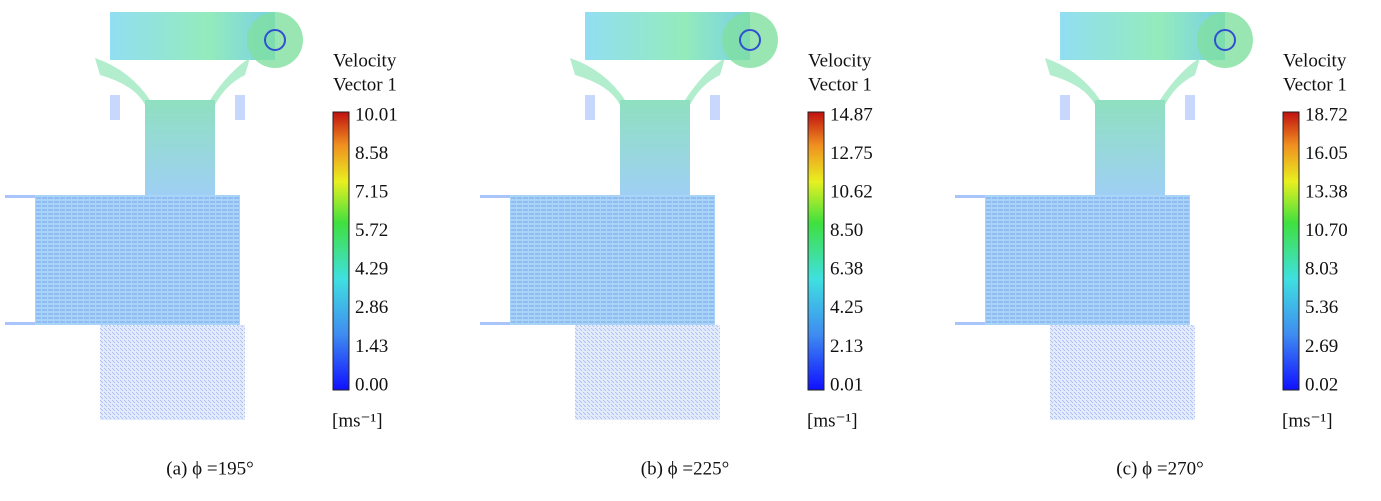 The height and width of the screenshot is (501, 1381). Describe the element at coordinates (371, 153) in the screenshot. I see `colorbar-tick-label: 8.58` at that location.